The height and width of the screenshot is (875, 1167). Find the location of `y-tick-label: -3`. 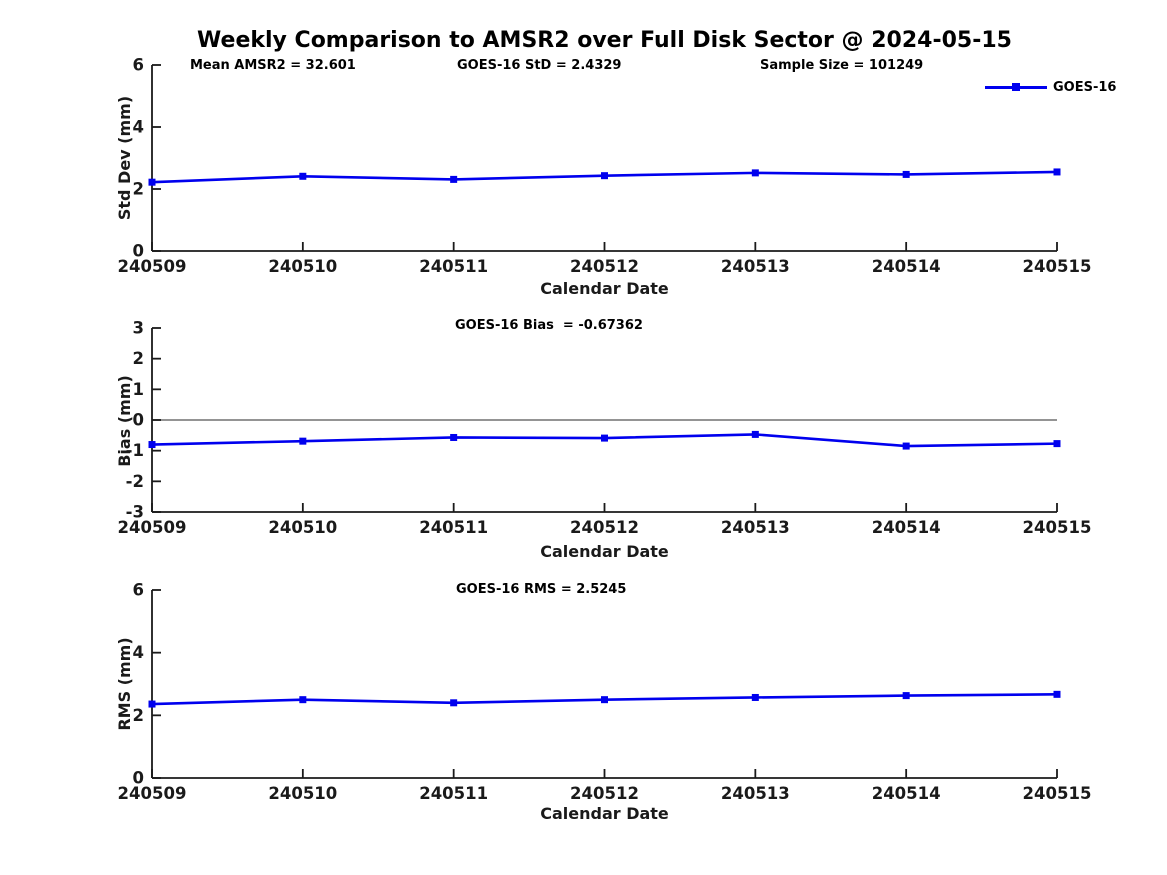

y-tick-label: -3 is located at coordinates (135, 512).